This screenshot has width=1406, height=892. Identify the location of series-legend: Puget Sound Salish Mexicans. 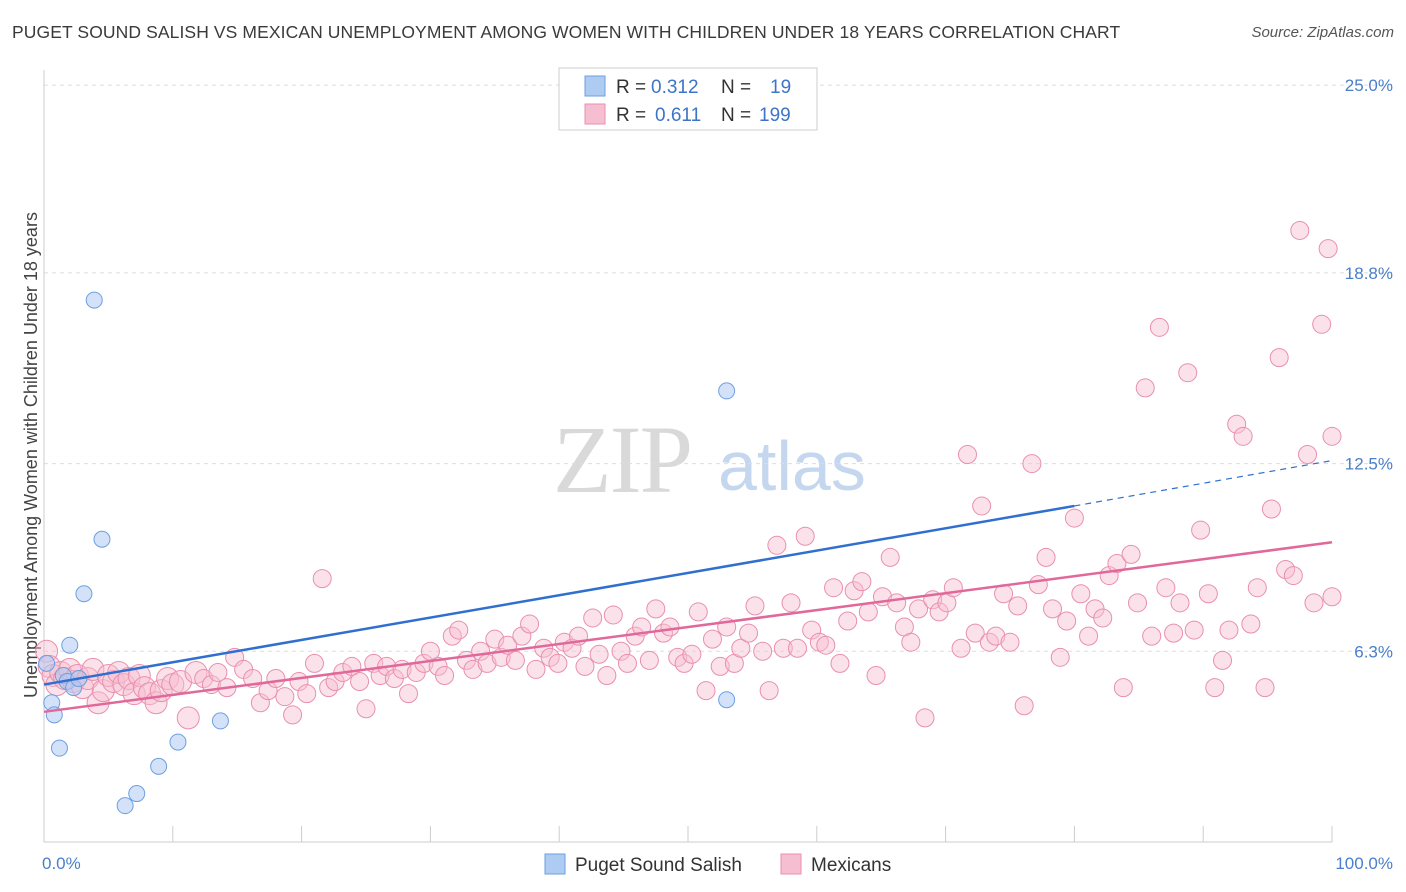
(717, 864).